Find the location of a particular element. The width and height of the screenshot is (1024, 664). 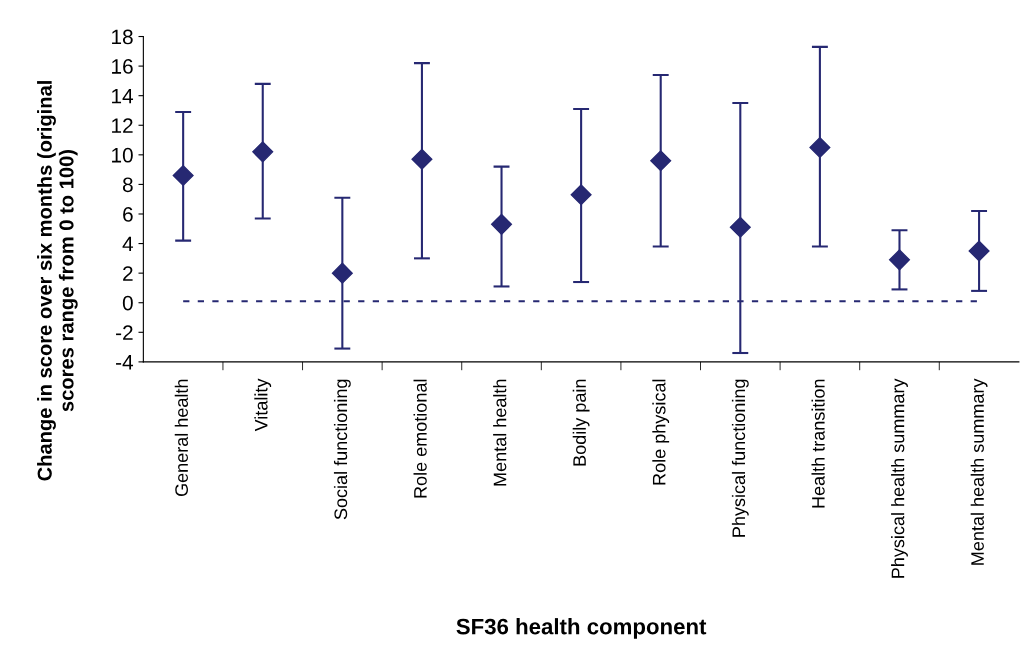

y-tick-label: 4 is located at coordinates (128, 244).